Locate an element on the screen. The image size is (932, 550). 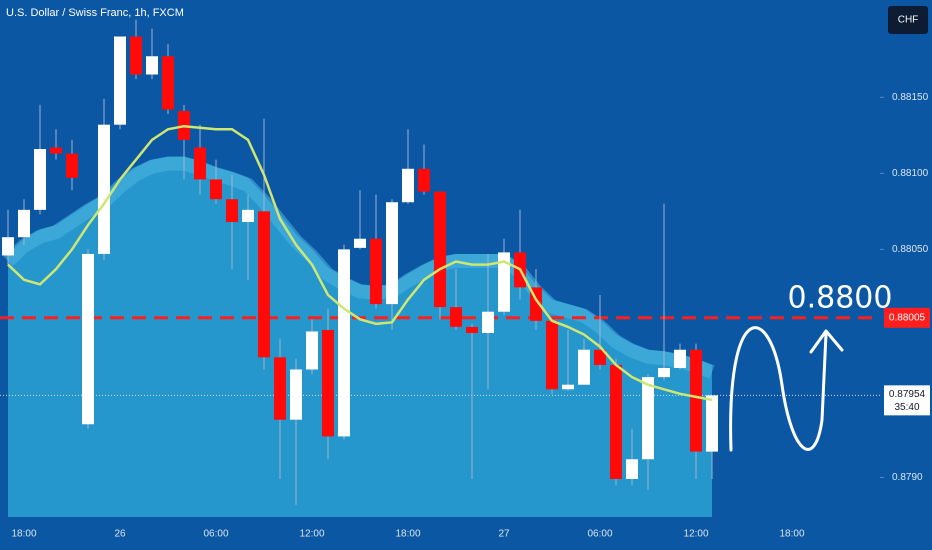
x-tick-label: 26 is located at coordinates (120, 534).